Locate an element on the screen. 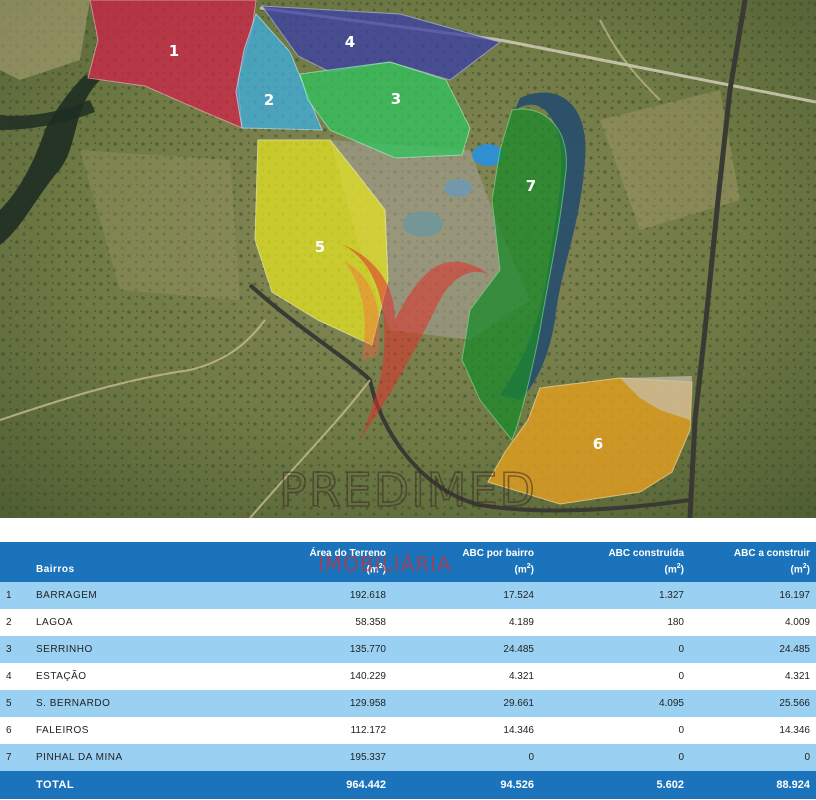  zone-5-polygon is located at coordinates (321, 242).